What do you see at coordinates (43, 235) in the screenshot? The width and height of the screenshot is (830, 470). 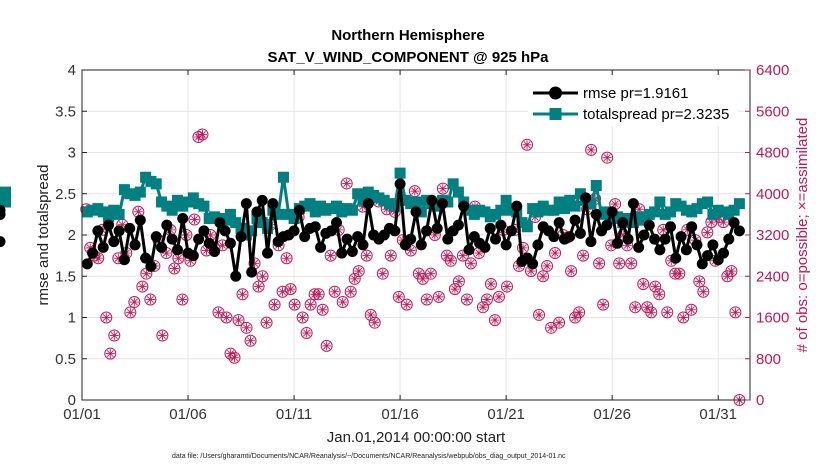 I see `y-axis-label: rmse and totalspread` at bounding box center [43, 235].